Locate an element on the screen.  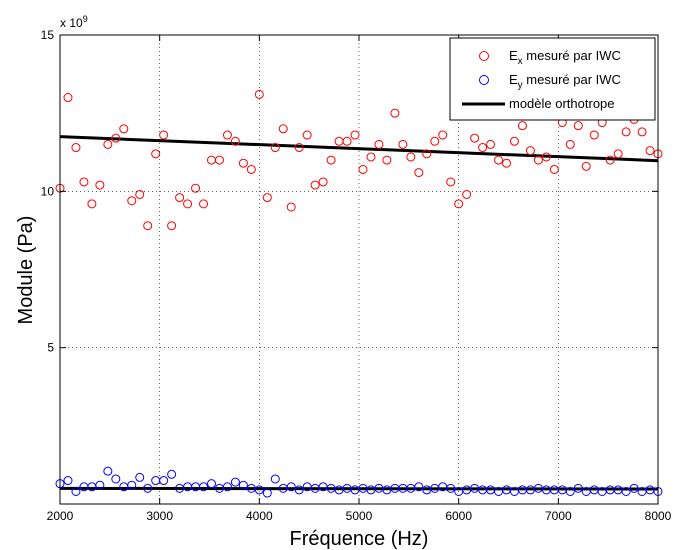
legend-ex-base: E is located at coordinates (513, 55).